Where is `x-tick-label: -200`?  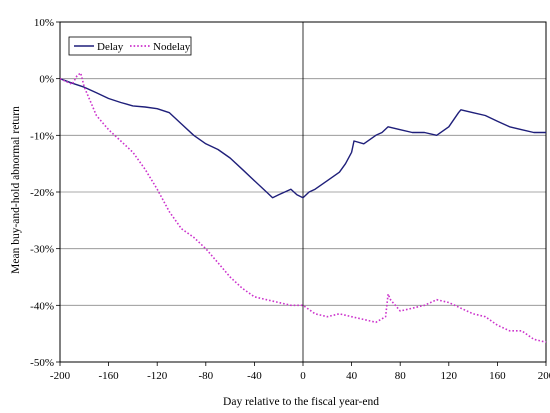 x-tick-label: -200 is located at coordinates (60, 376).